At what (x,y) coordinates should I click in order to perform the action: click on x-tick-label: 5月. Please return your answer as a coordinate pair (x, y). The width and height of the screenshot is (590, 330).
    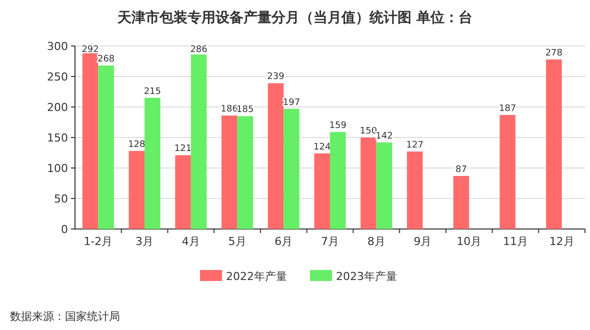
    Looking at the image, I should click on (237, 241).